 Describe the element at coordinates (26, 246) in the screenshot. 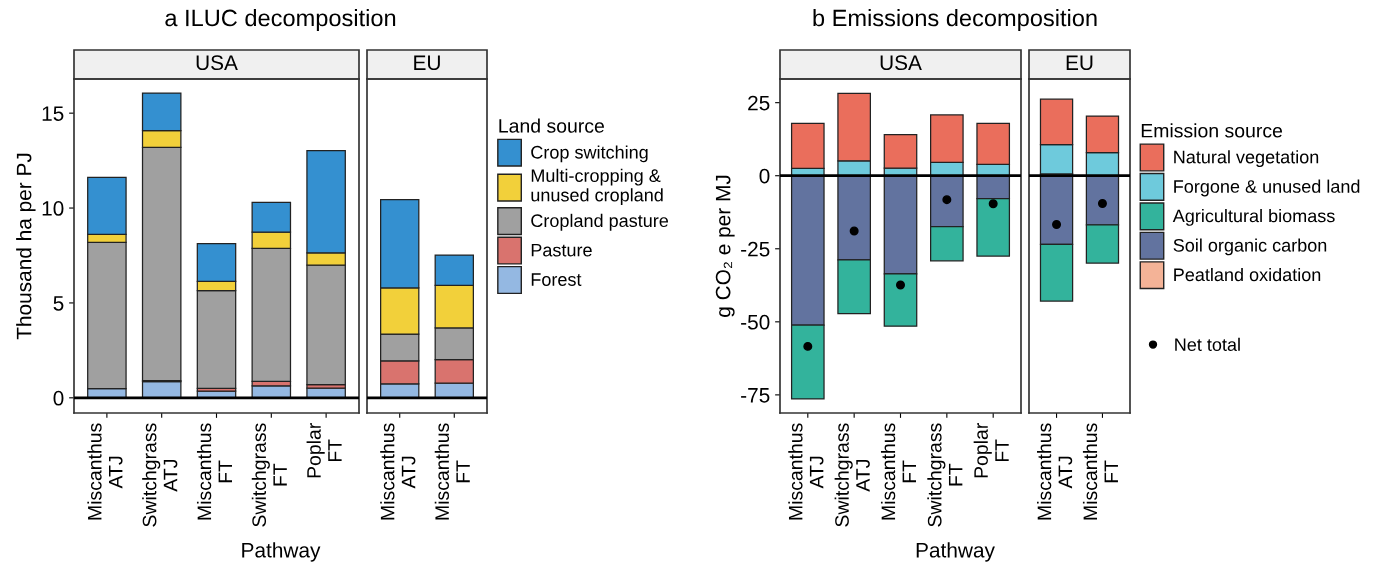

I see `y-axis-title: Thousand ha per PJ` at that location.